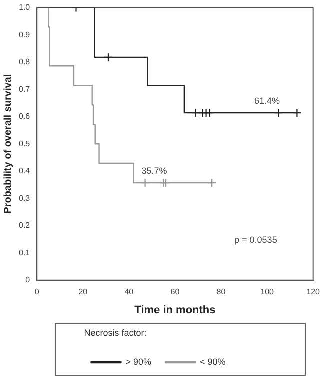 The width and height of the screenshot is (323, 377). I want to click on y-tick-label: 0.5, so click(24, 143).